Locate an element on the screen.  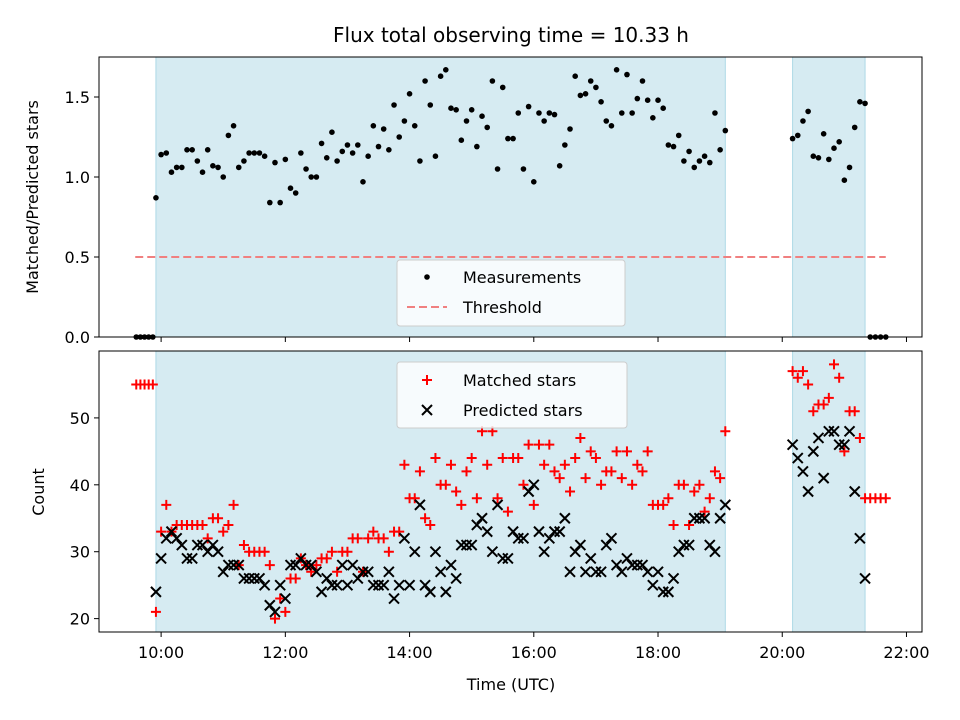
top-y-axis-label: Matched/Predicted stars is located at coordinates (32, 197).